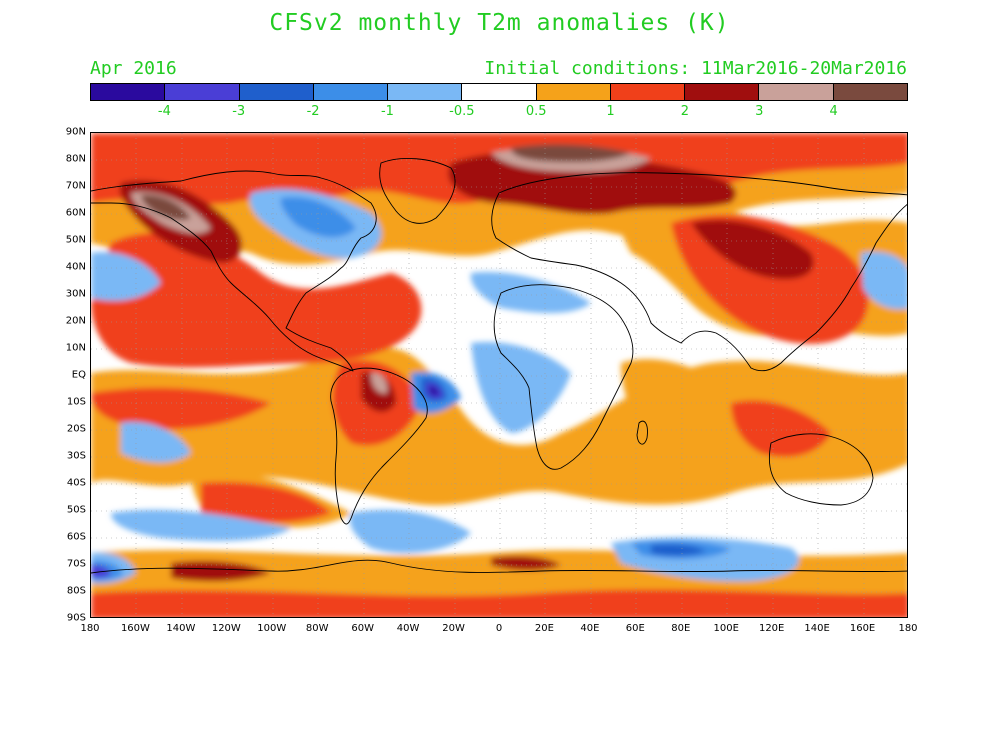  What do you see at coordinates (499, 23) in the screenshot?
I see `map-title: CFSv2 monthly T2m anomalies (K)` at bounding box center [499, 23].